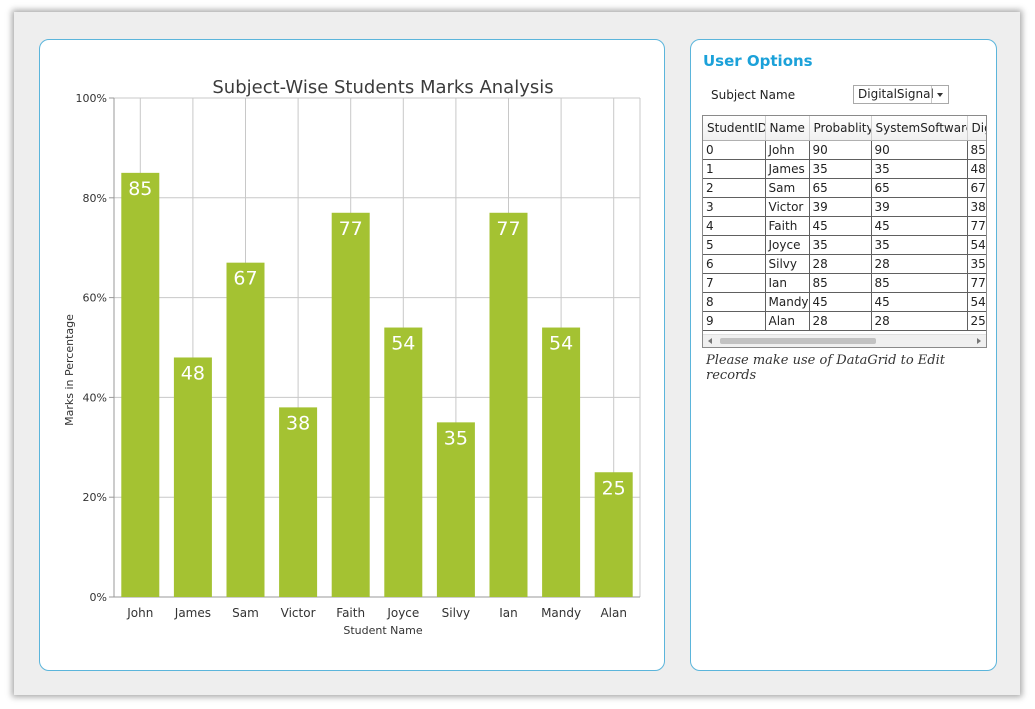 Image resolution: width=1035 pixels, height=709 pixels. Describe the element at coordinates (787, 128) in the screenshot. I see `column-header: Name` at that location.